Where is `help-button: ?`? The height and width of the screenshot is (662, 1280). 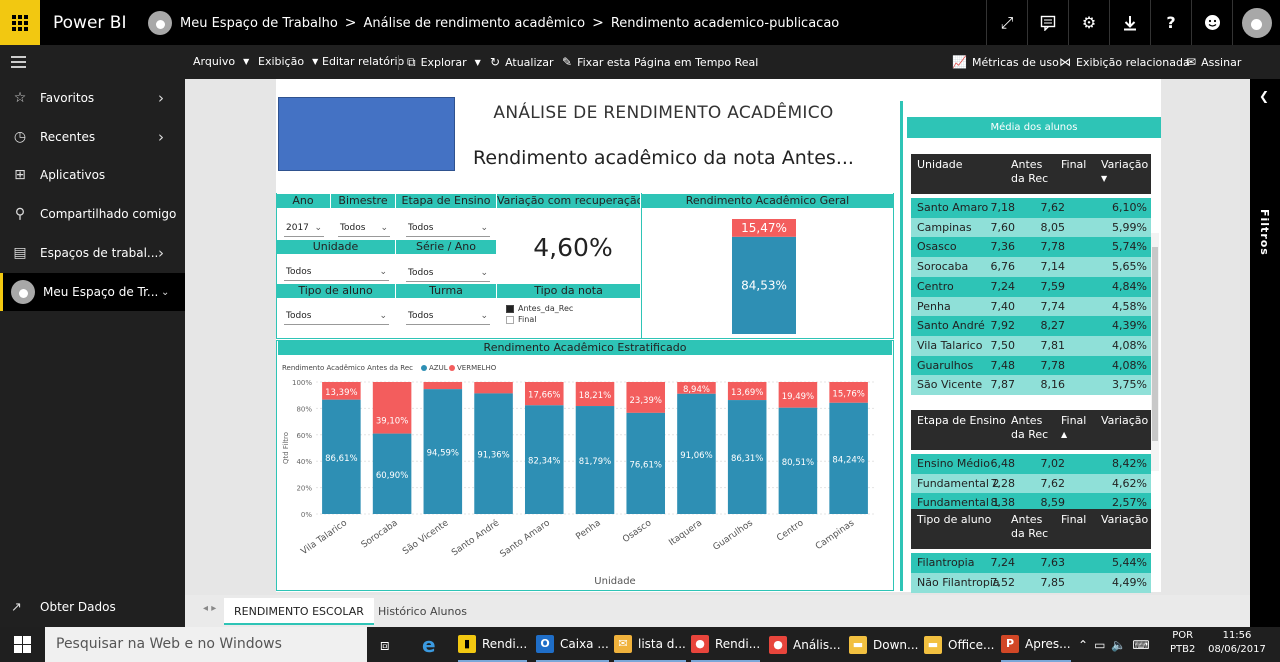
help-button: ? is located at coordinates (1170, 22).